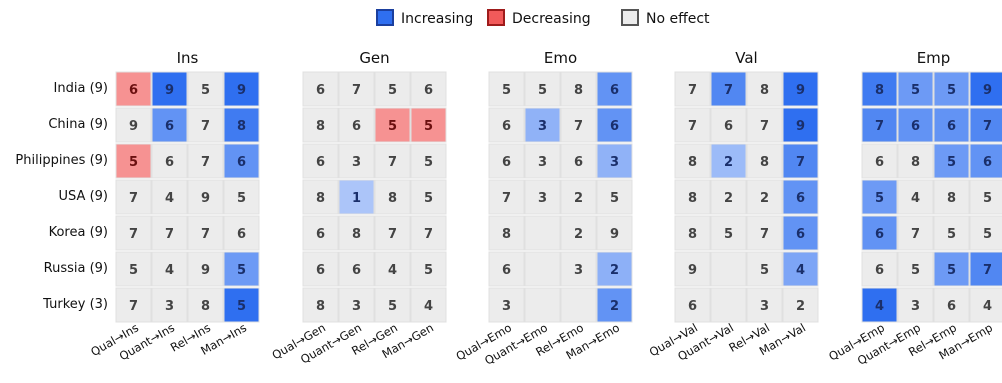 This screenshot has height=383, width=1002. Describe the element at coordinates (934, 58) in the screenshot. I see `panel-title: Emp` at that location.